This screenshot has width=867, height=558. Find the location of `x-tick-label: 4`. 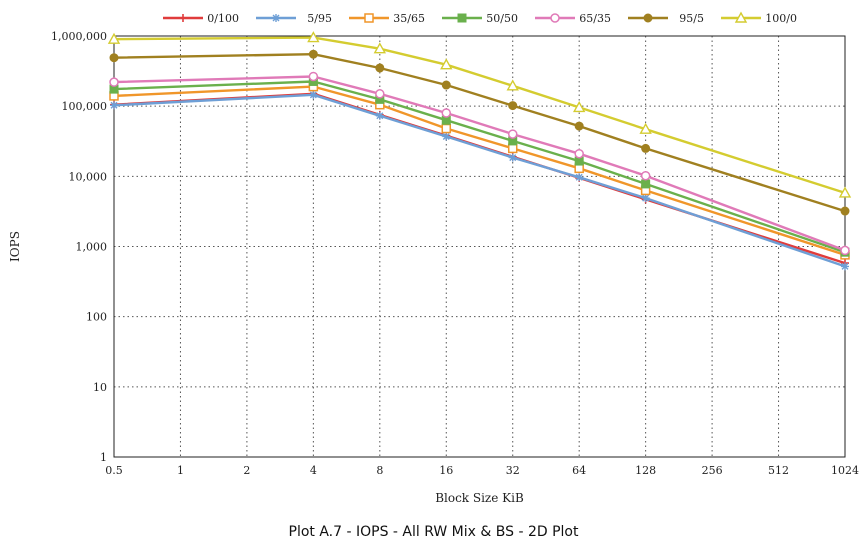

x-tick-label: 4 is located at coordinates (313, 470).